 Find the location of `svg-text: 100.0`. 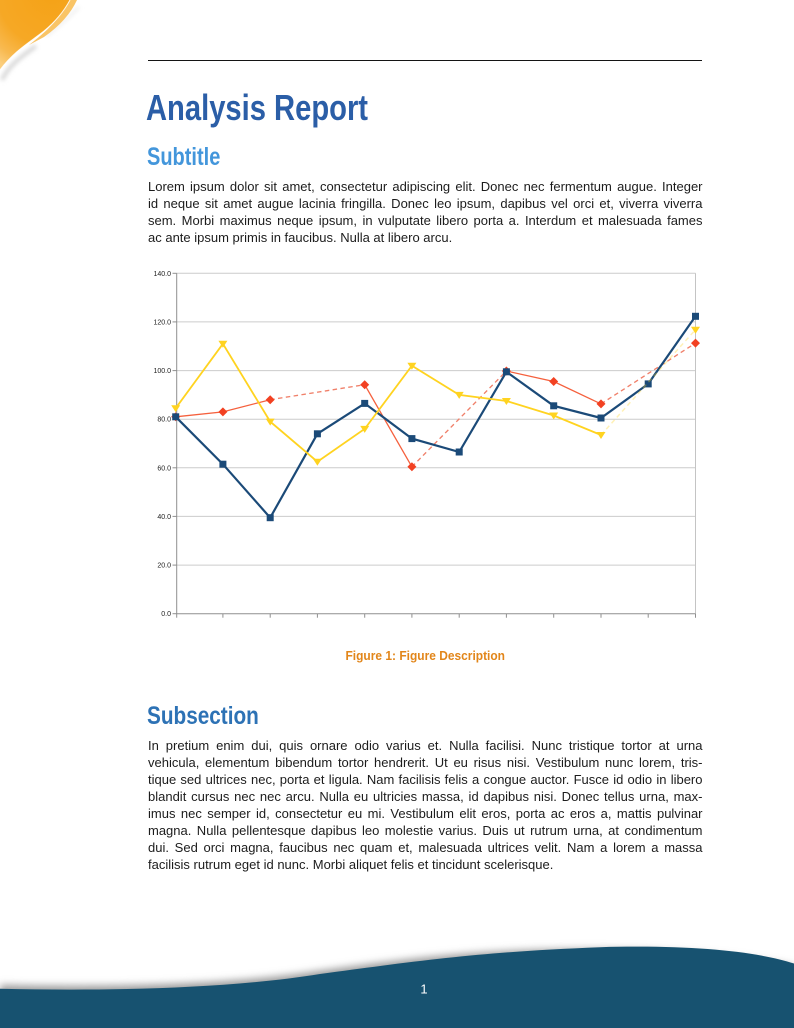

svg-text: 100.0 is located at coordinates (162, 371).